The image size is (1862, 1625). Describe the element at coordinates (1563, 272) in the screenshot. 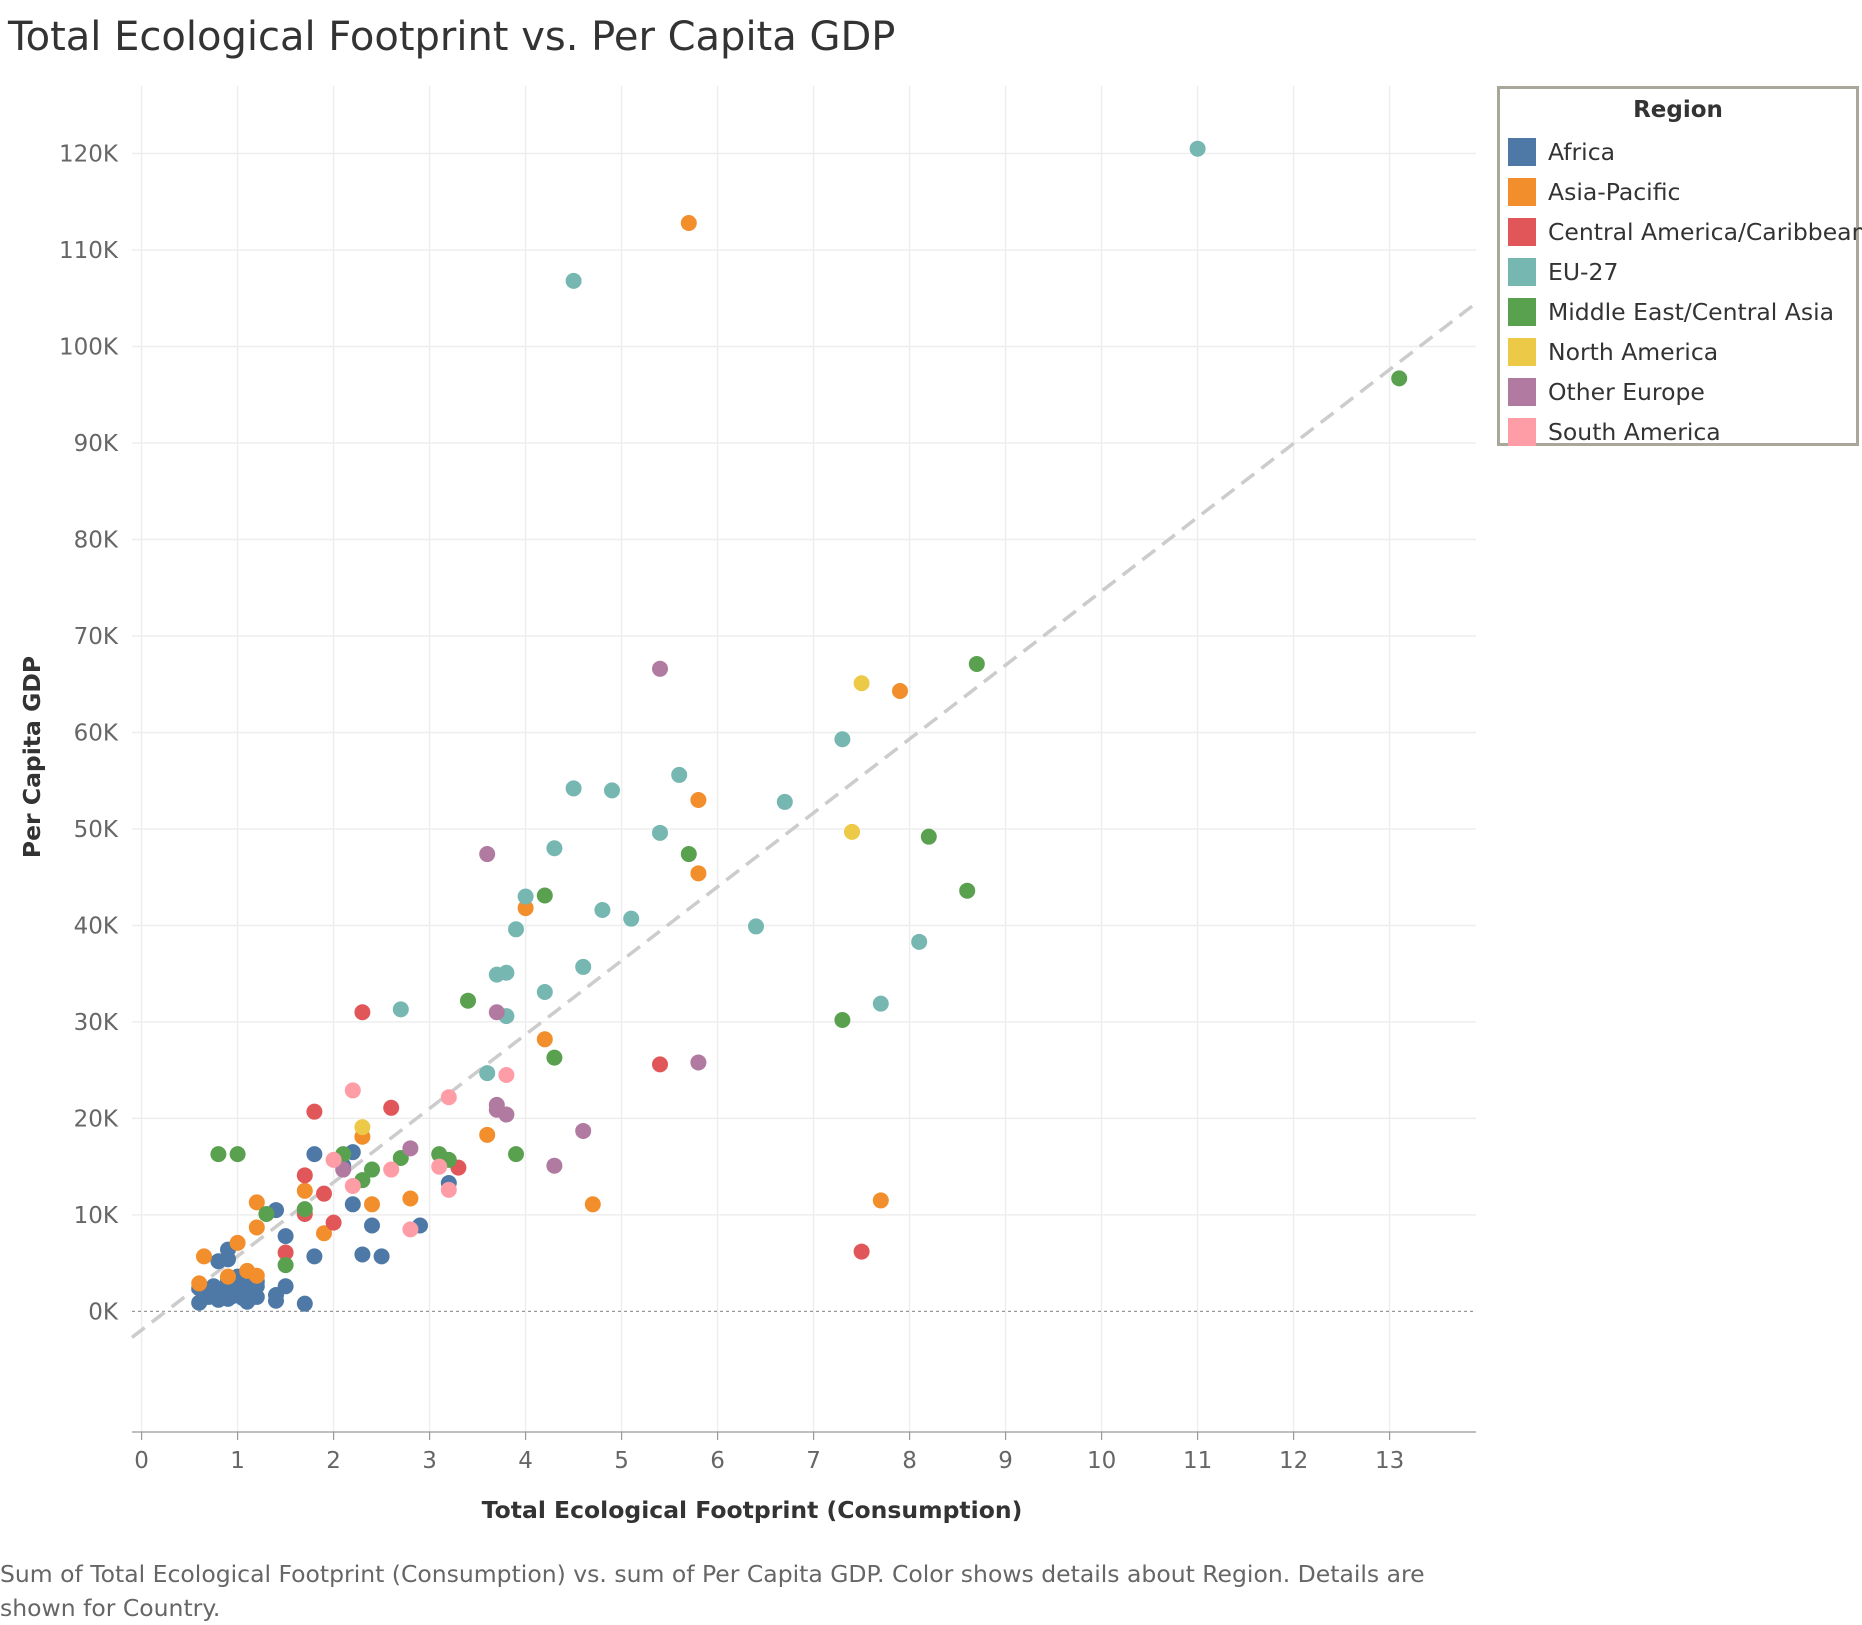

I see `legend-item: EU-27` at that location.